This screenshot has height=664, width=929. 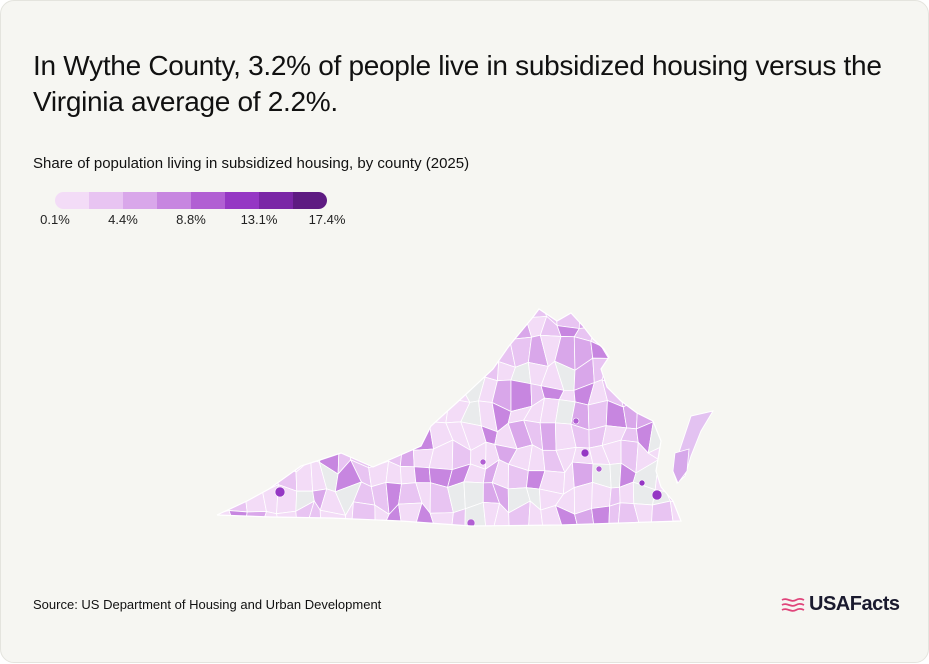 I want to click on brand-name: USAFacts, so click(x=854, y=604).